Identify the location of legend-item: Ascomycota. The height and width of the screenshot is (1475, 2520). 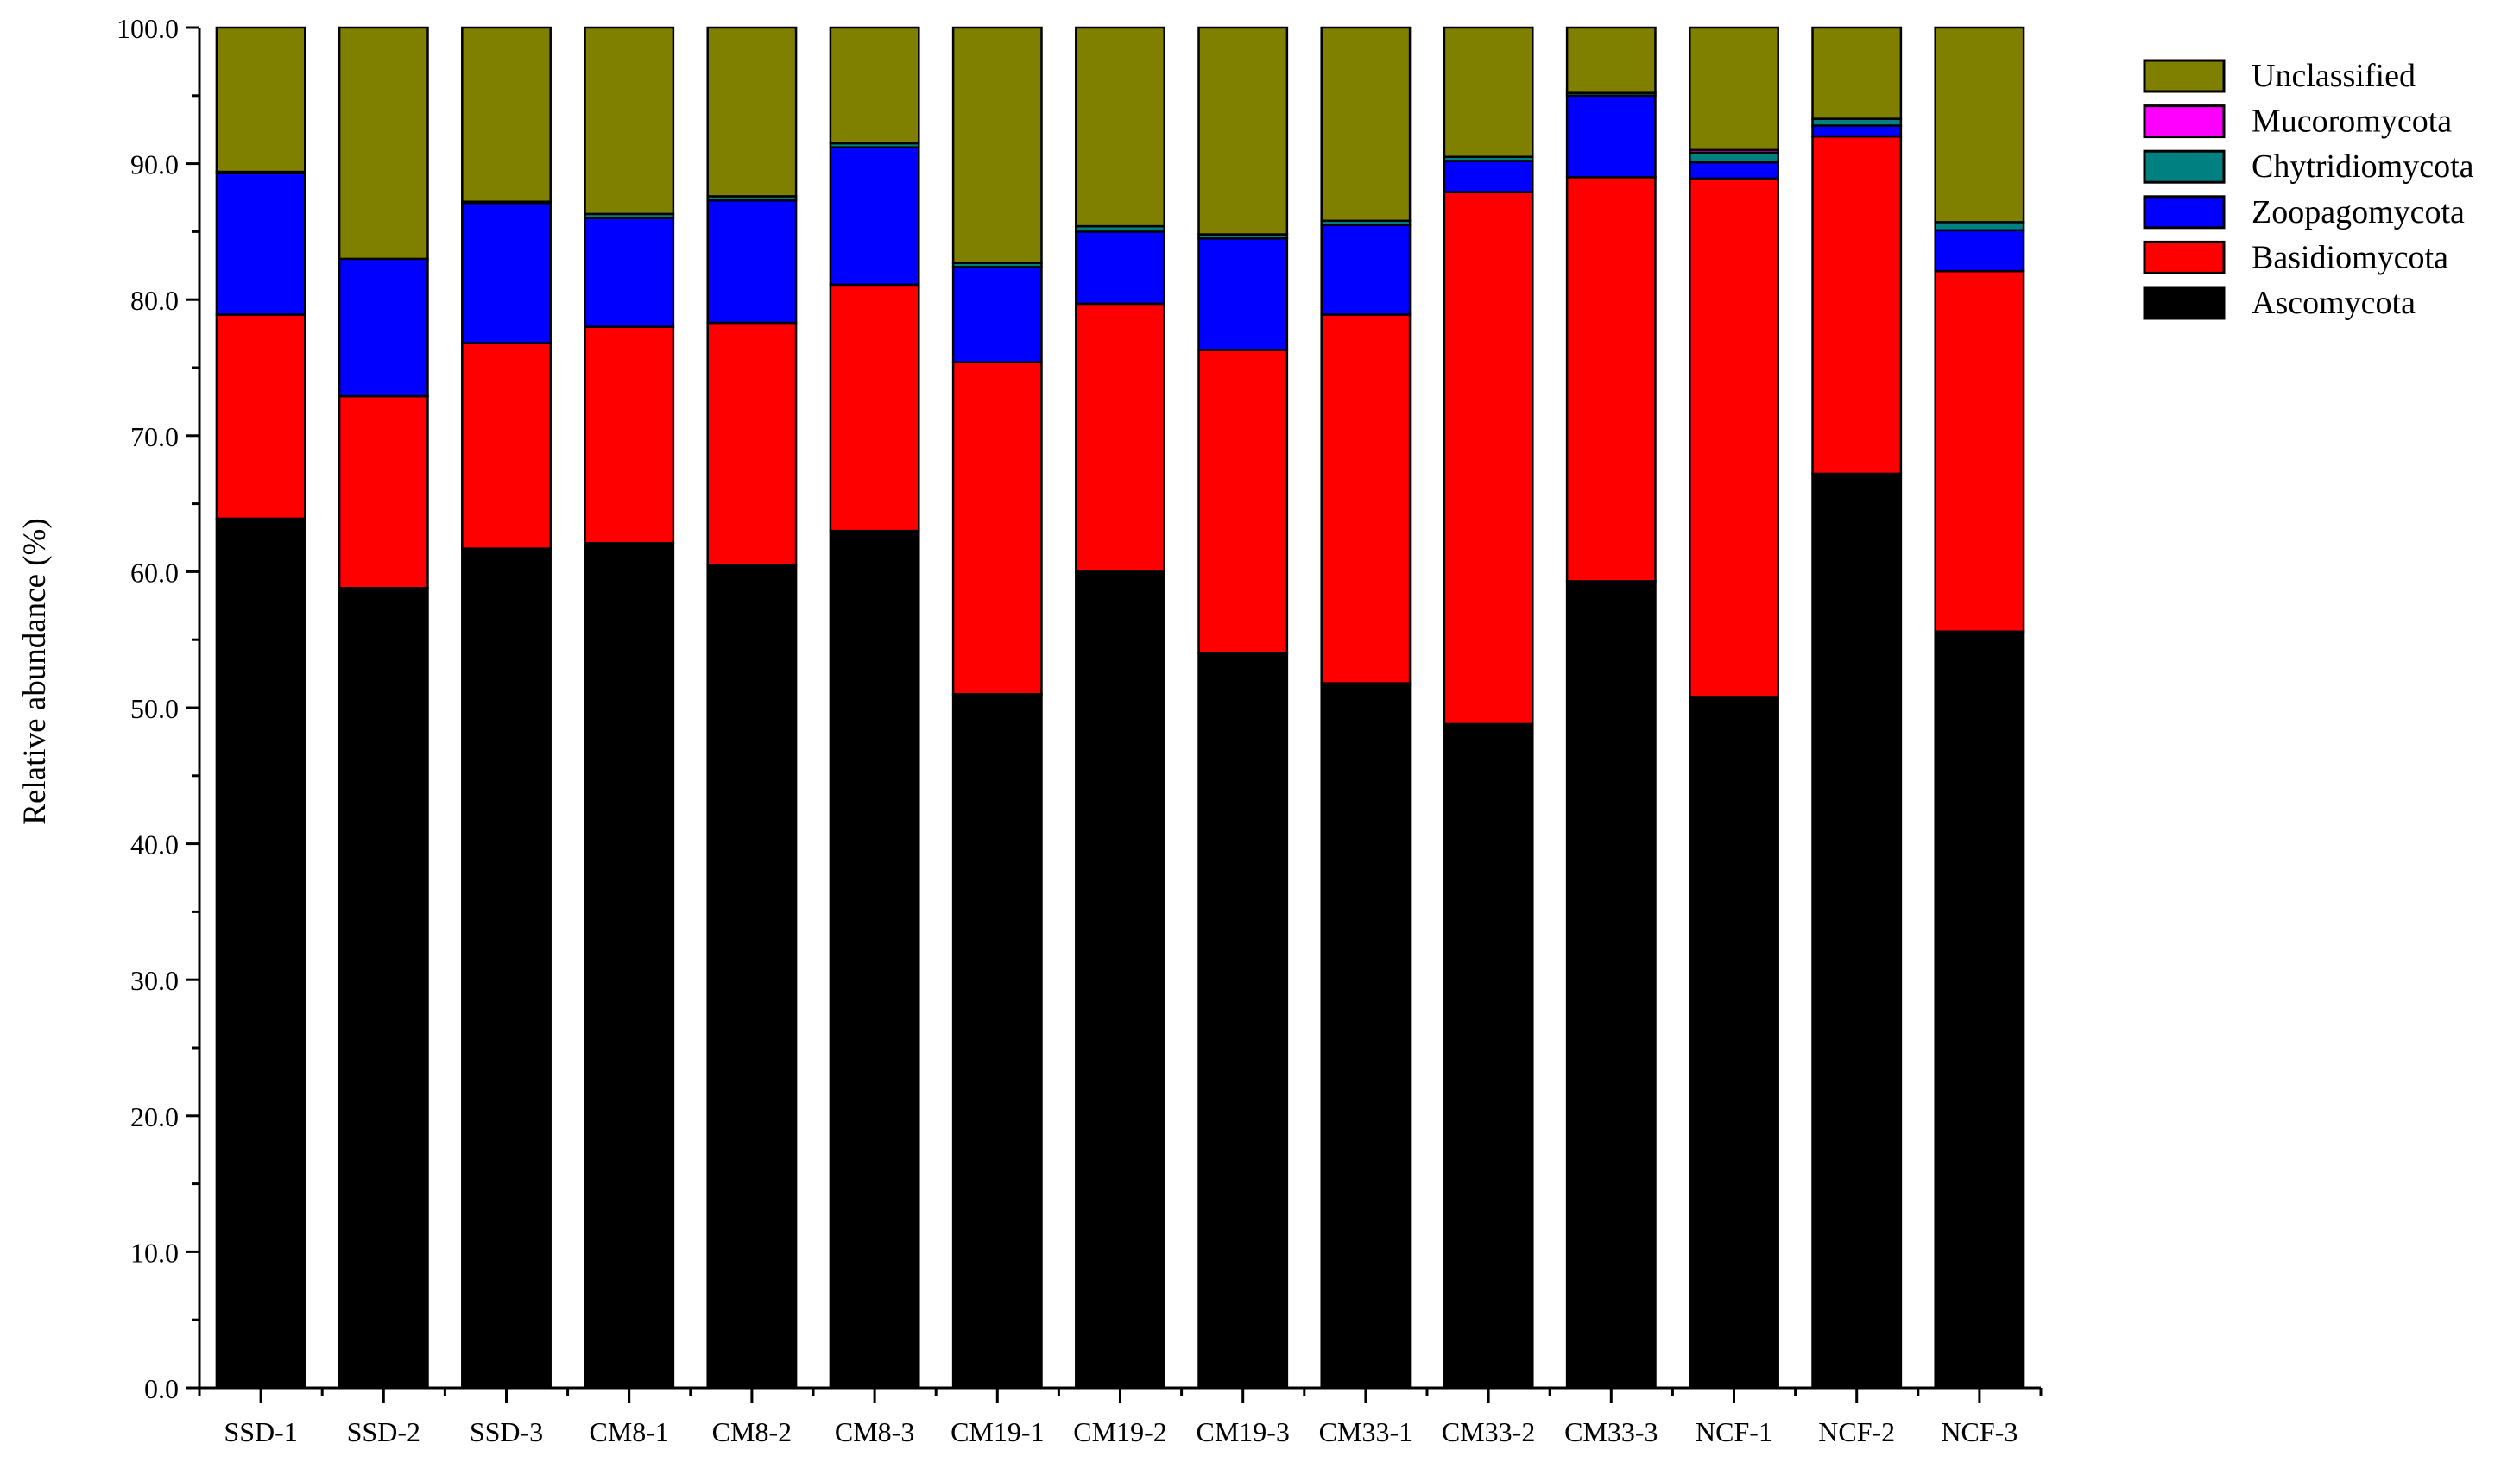
(2279, 303).